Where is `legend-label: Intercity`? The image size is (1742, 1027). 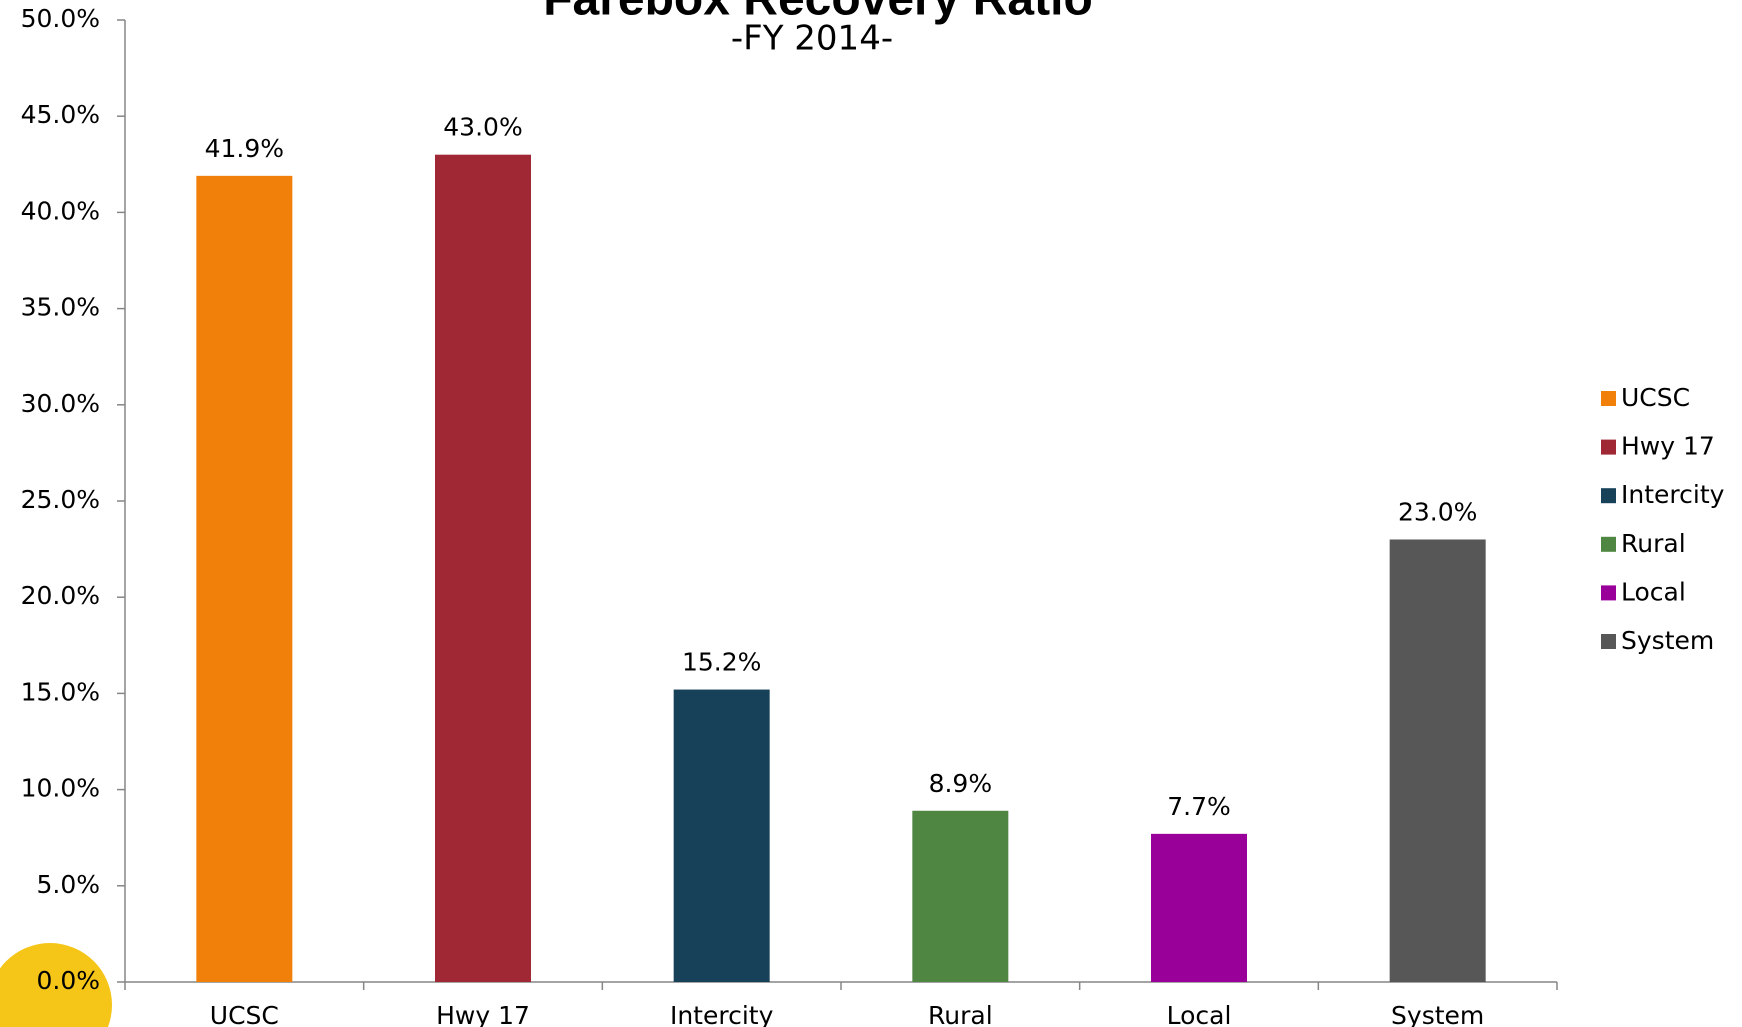 legend-label: Intercity is located at coordinates (1673, 494).